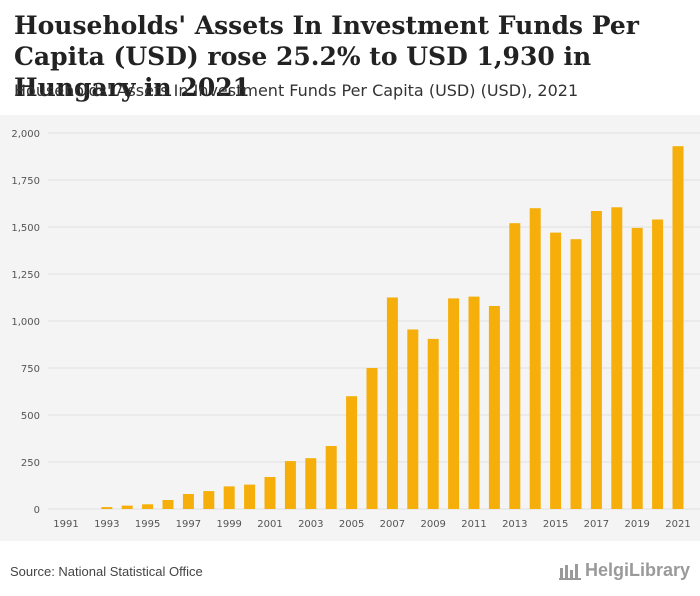 The width and height of the screenshot is (700, 596). I want to click on bar-2021, so click(678, 327).